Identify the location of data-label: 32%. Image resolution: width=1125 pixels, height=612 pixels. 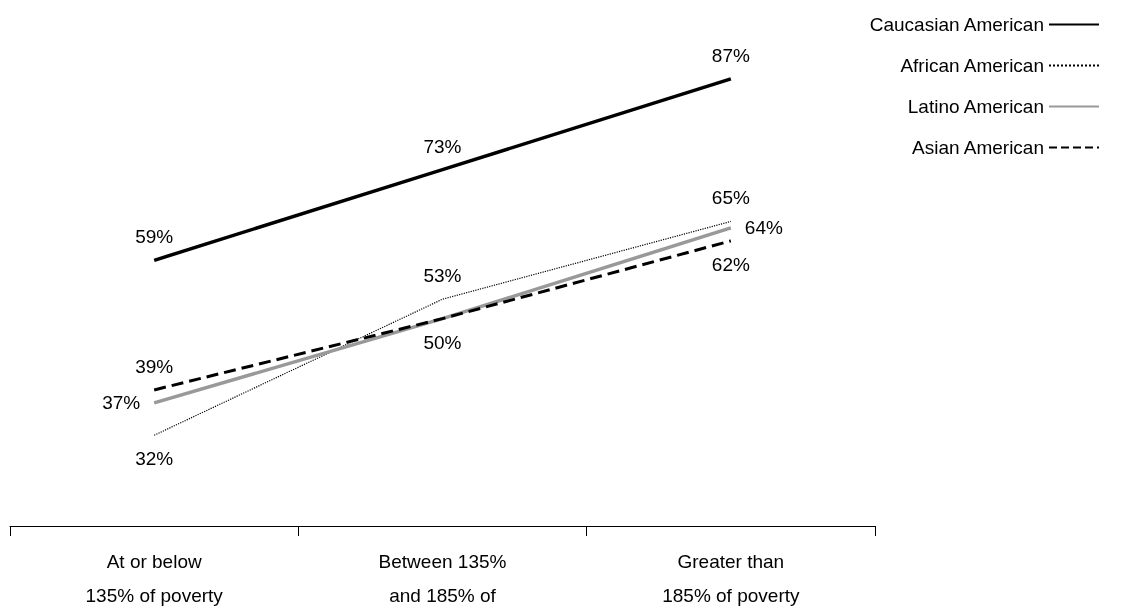
(154, 459).